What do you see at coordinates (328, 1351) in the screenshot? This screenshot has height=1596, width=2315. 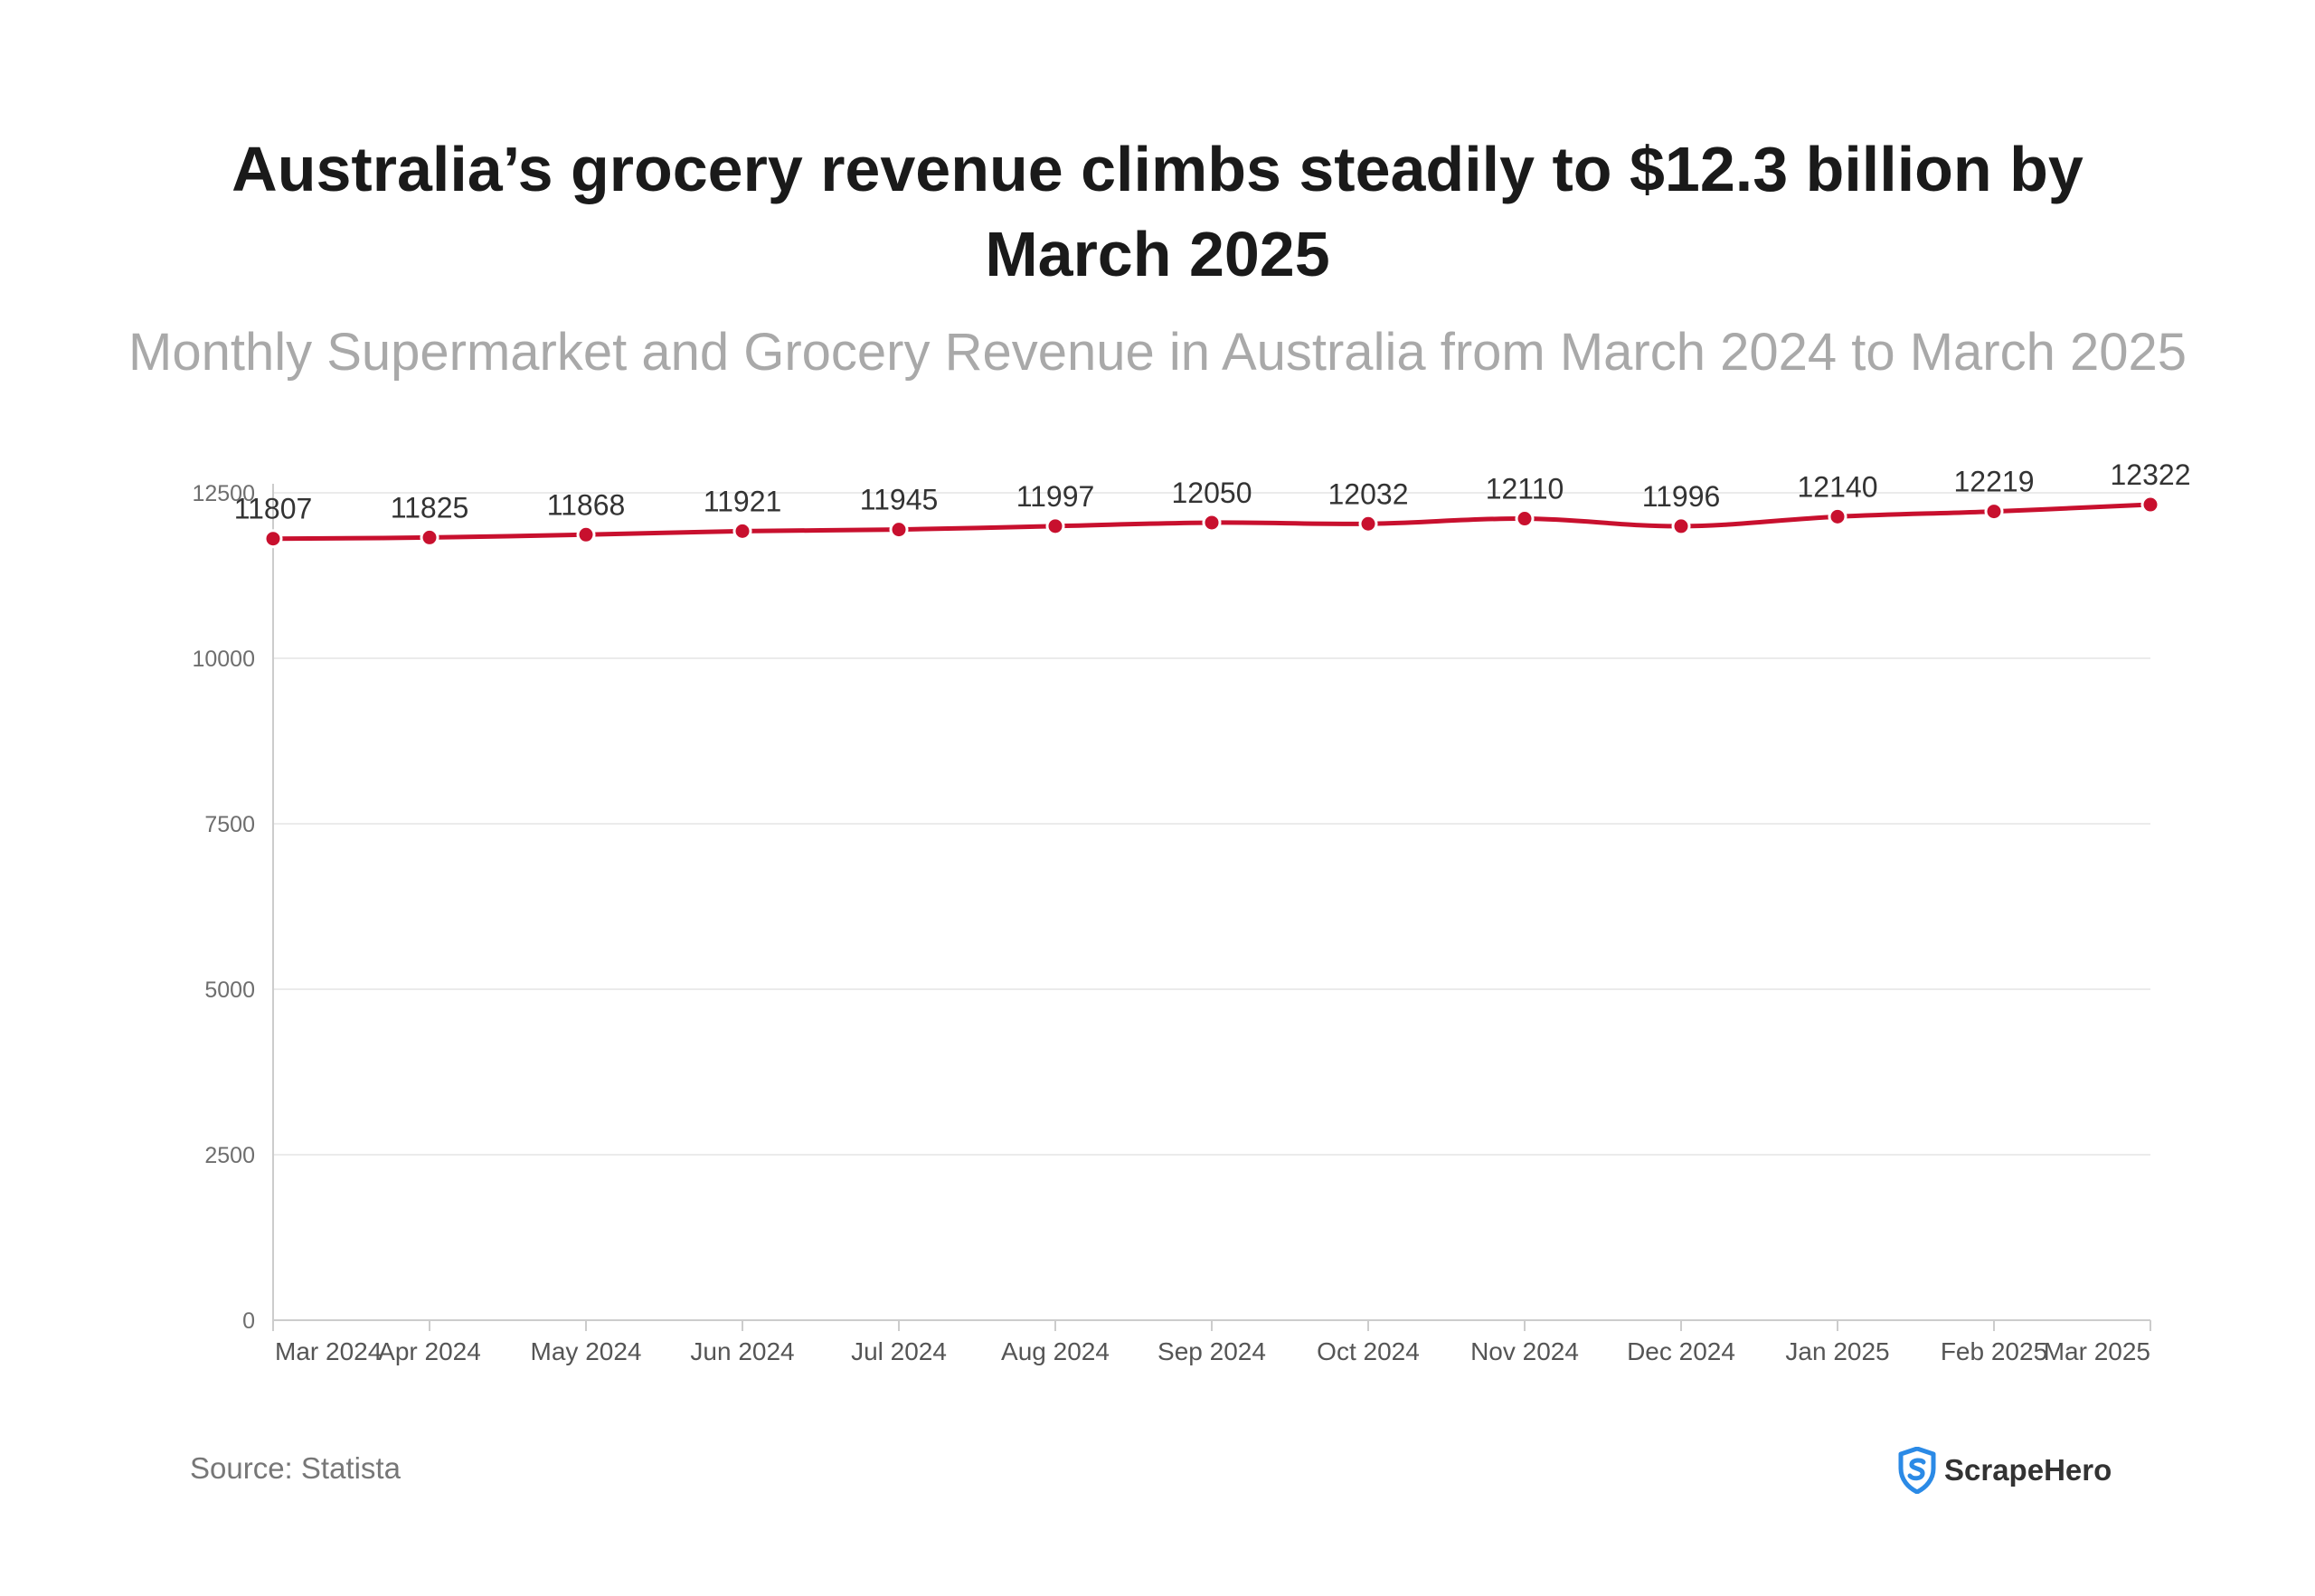 I see `x-tick-label: Mar 2024` at bounding box center [328, 1351].